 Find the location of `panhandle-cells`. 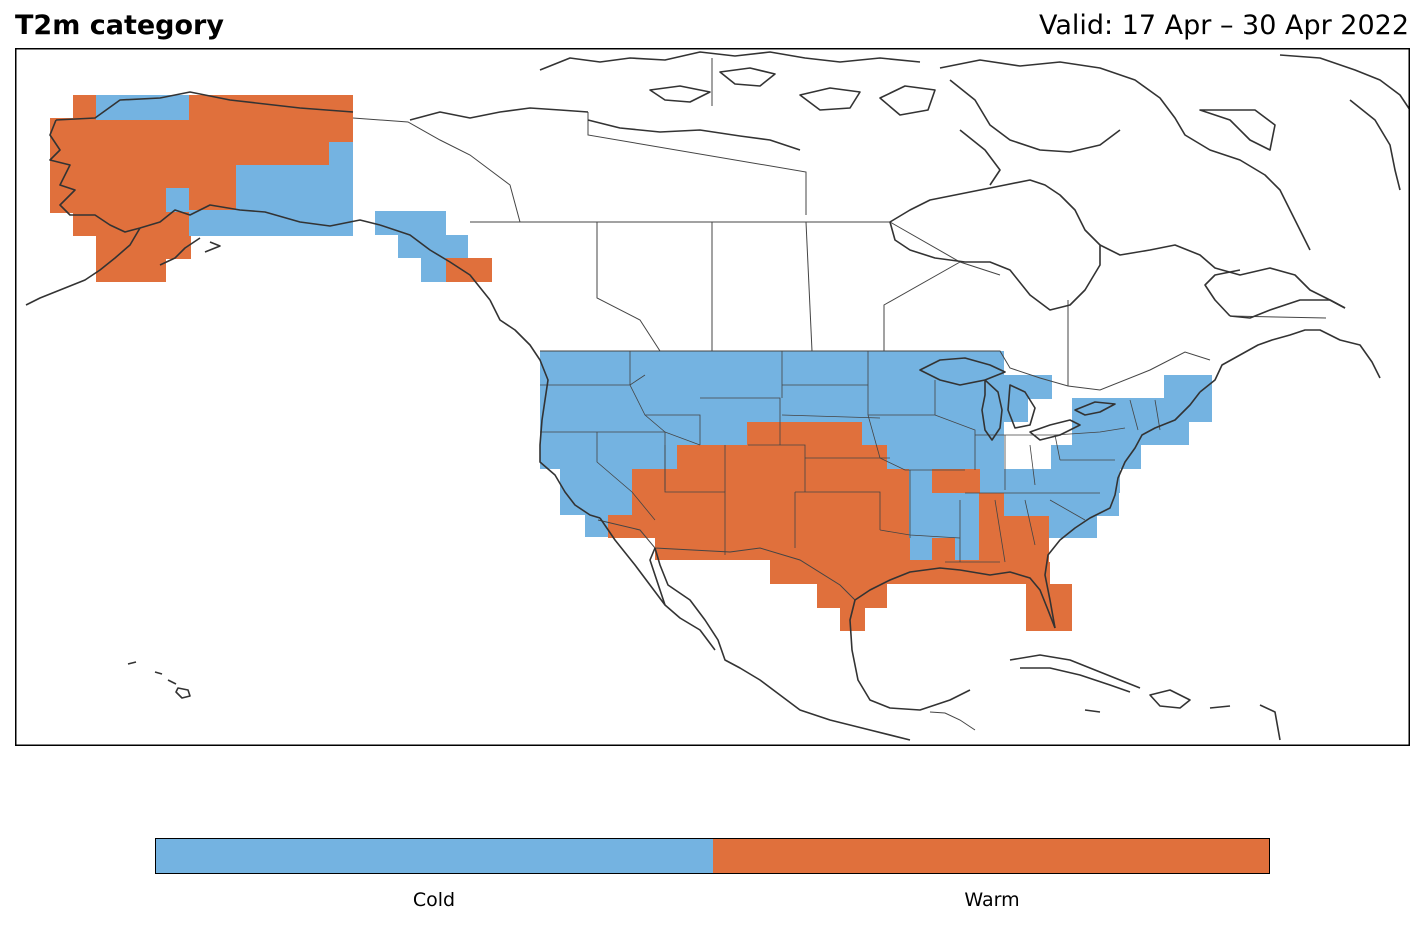

panhandle-cells is located at coordinates (433, 246).